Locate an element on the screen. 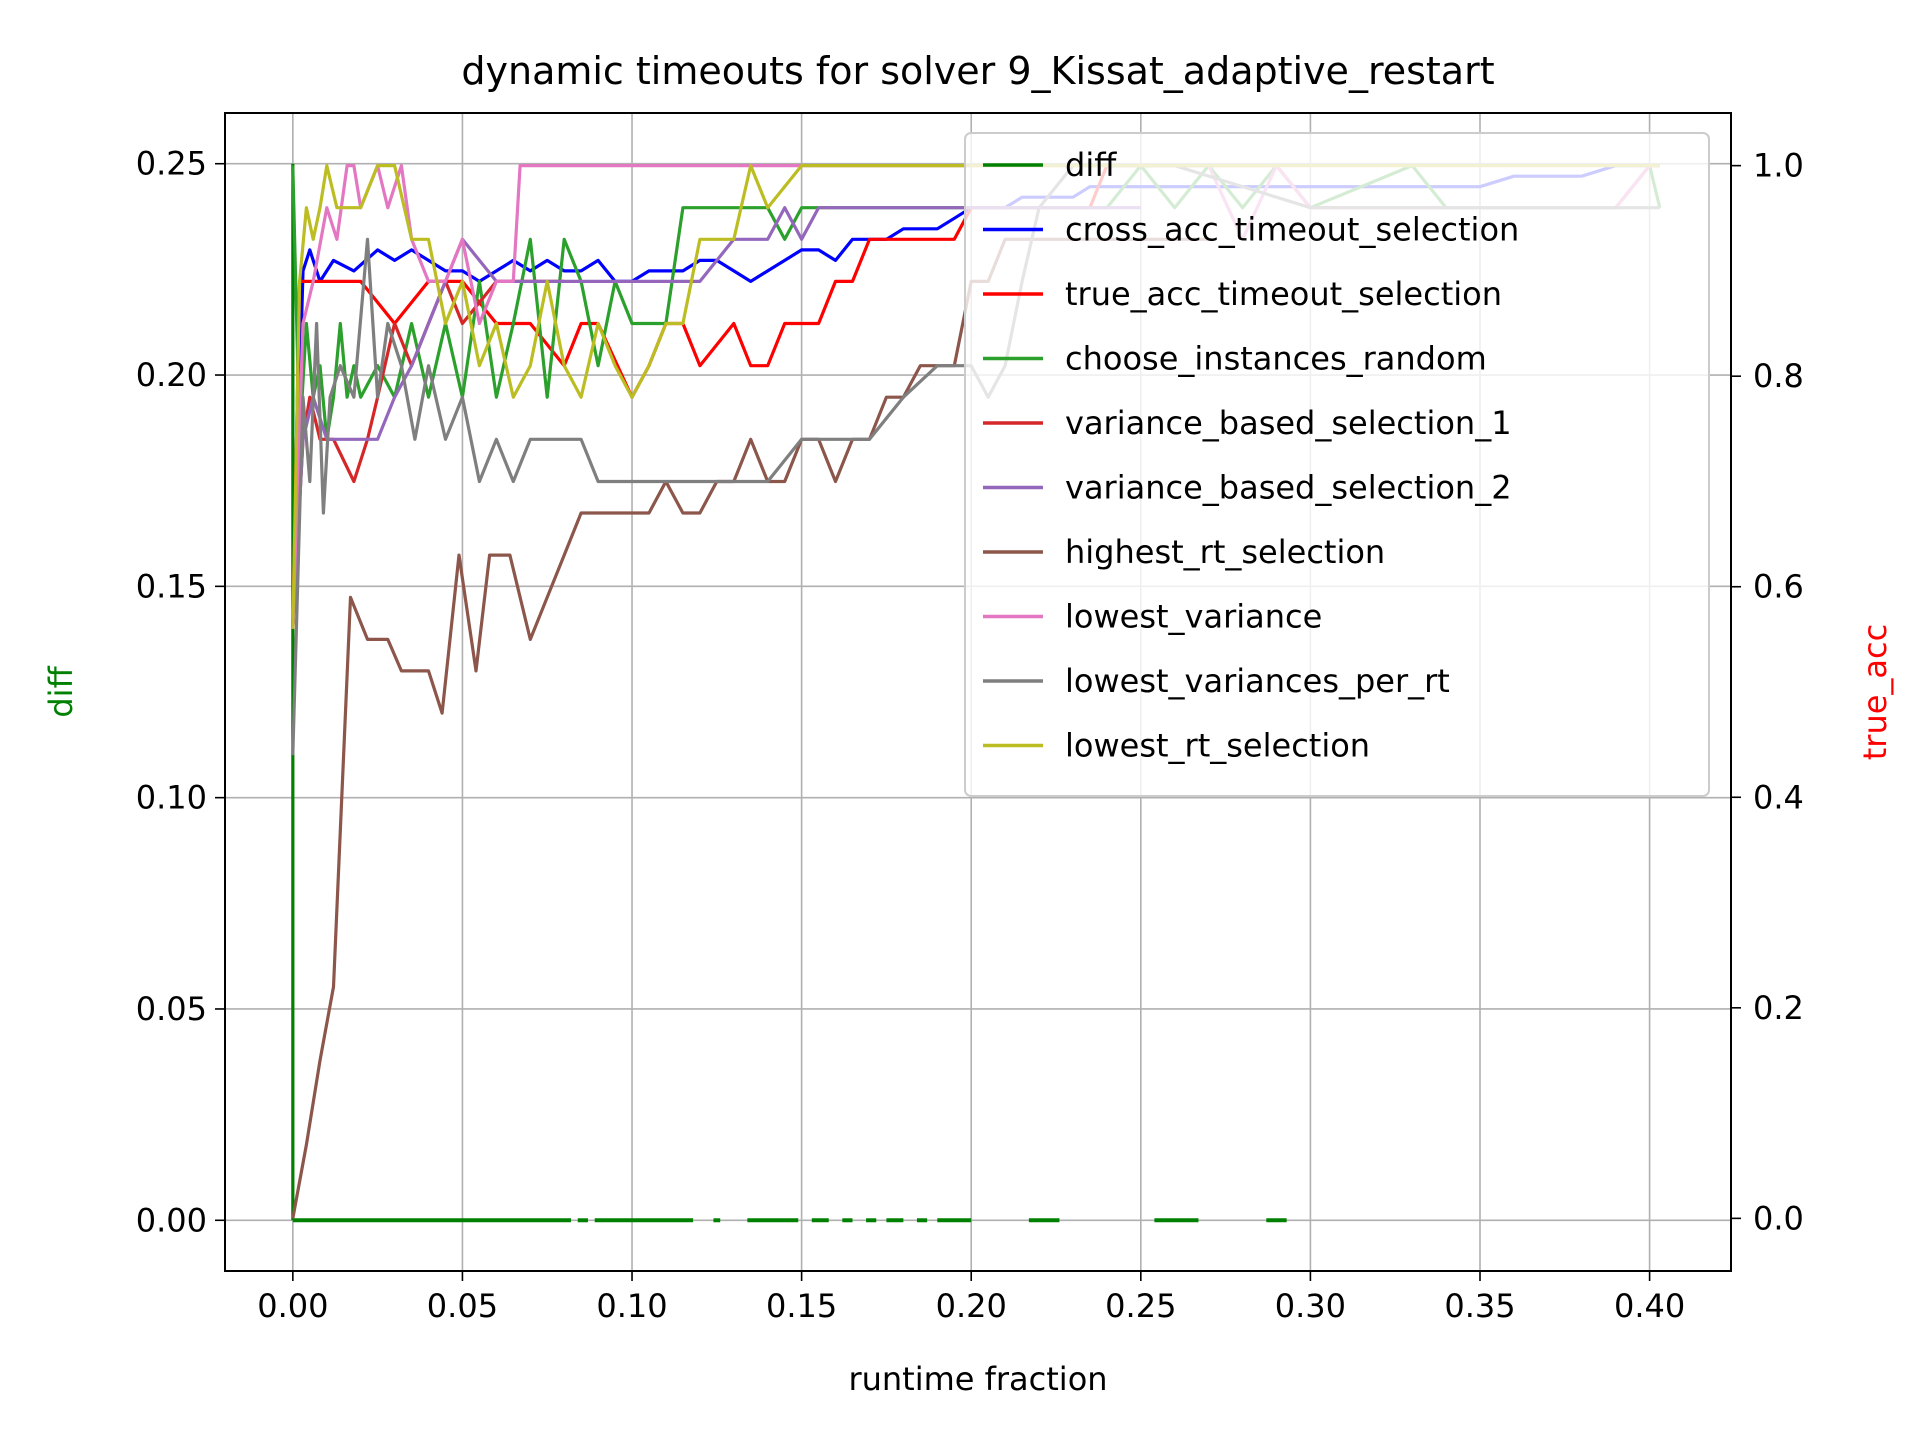  x-tick-label: 0.00 is located at coordinates (292, 1306).